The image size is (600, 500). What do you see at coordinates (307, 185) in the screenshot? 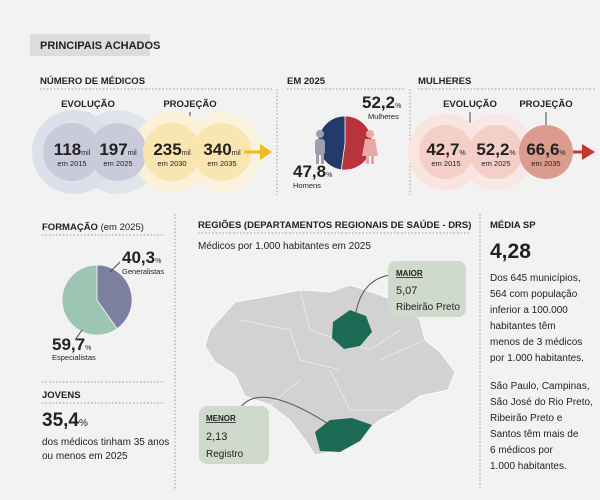
I see `pct-name: Homens` at bounding box center [307, 185].